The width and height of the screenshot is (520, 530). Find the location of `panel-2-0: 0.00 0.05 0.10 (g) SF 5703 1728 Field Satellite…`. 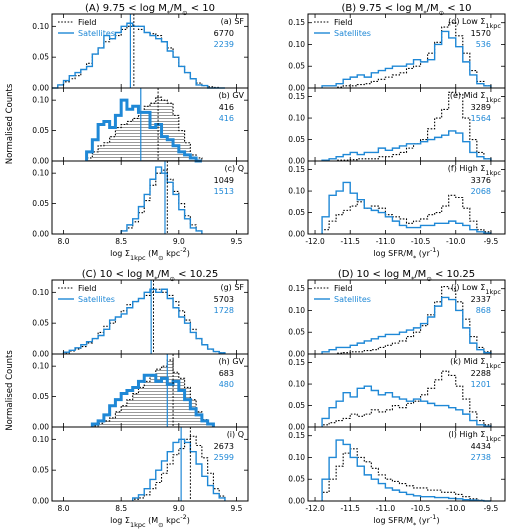

panel-2-0: 0.00 0.05 0.10 (g) SF 5703 1728 Field Satellite… is located at coordinates (140, 319).